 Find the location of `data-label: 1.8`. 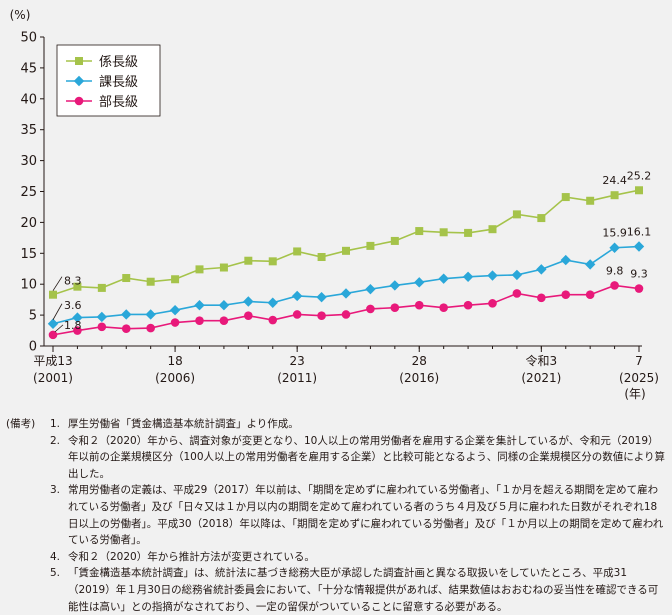

data-label: 1.8 is located at coordinates (73, 325).